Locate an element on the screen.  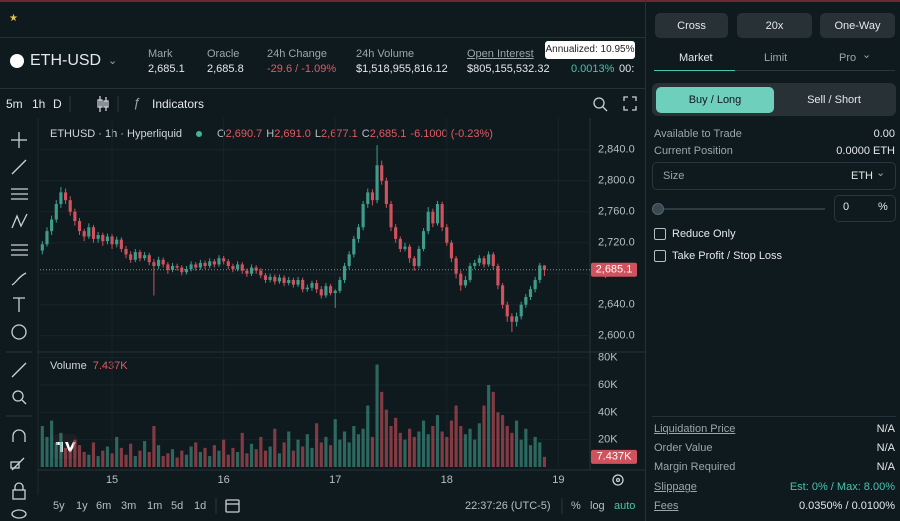
crosshair-tool is located at coordinates (19, 140).